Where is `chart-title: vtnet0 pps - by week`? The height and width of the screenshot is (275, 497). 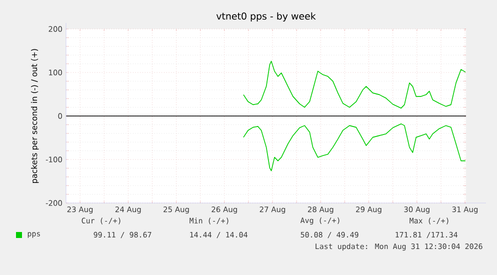 chart-title: vtnet0 pps - by week is located at coordinates (266, 17).